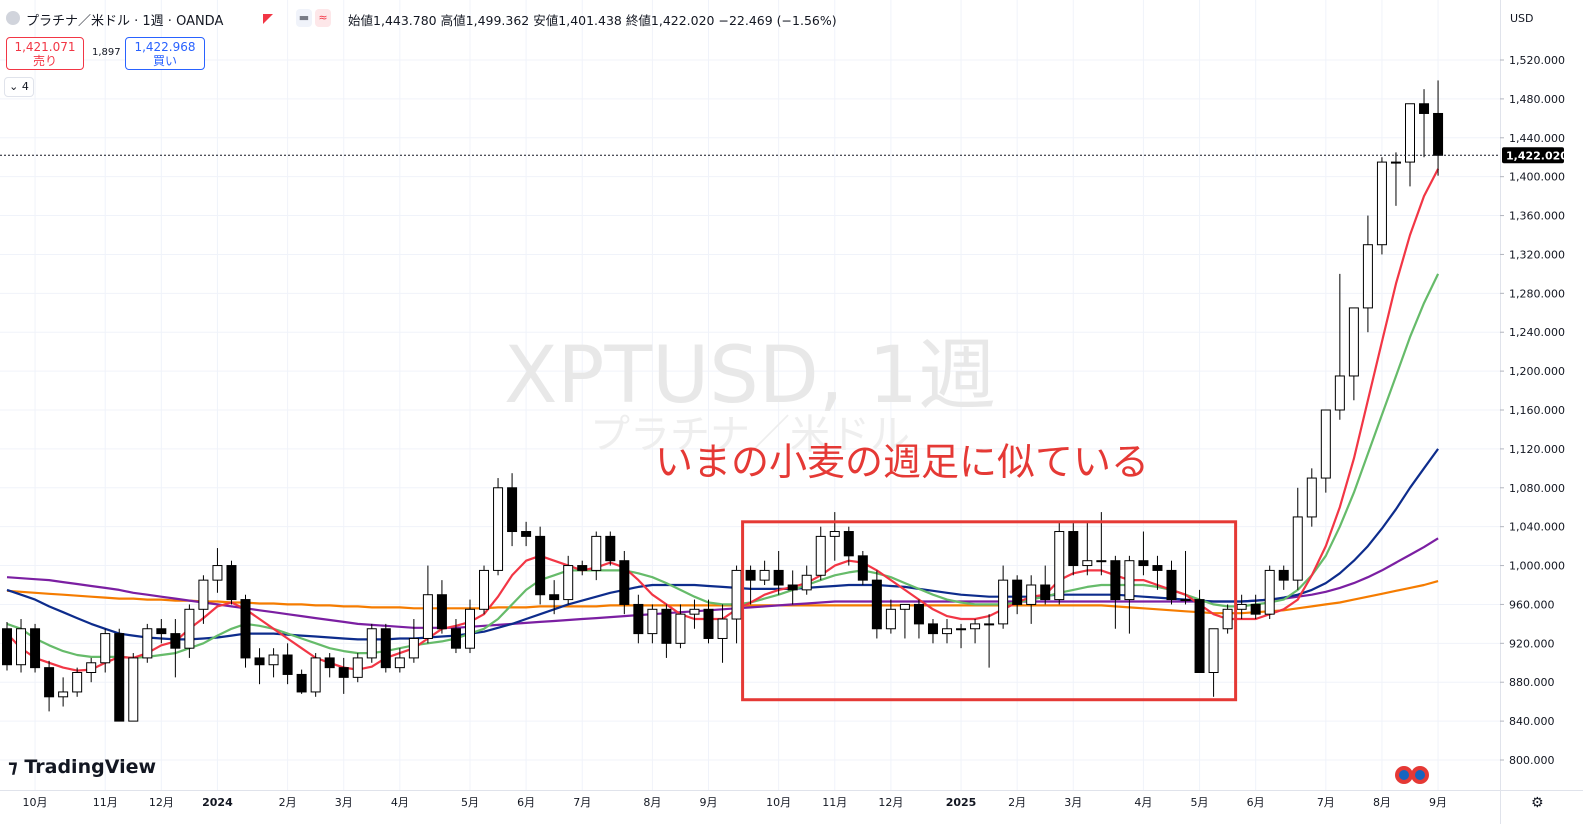 This screenshot has height=824, width=1583. What do you see at coordinates (45, 53) in the screenshot?
I see `sell-button: 1,421.071 売り` at bounding box center [45, 53].